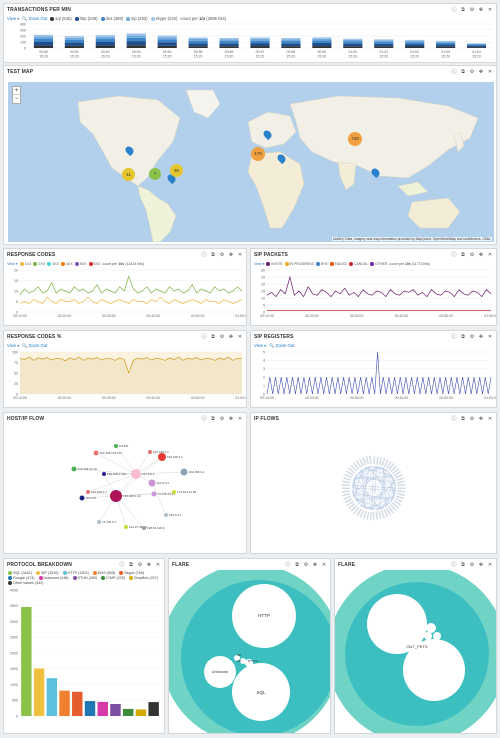 The image size is (500, 738). I want to click on map-cluster: 35, so click(176, 170).